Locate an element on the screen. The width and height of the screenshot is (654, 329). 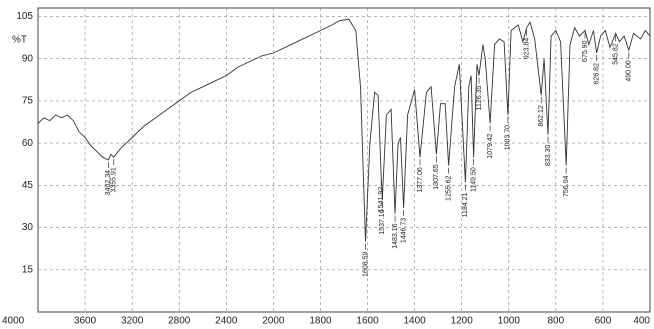
peak-label: 3355.91 is located at coordinates (114, 179).